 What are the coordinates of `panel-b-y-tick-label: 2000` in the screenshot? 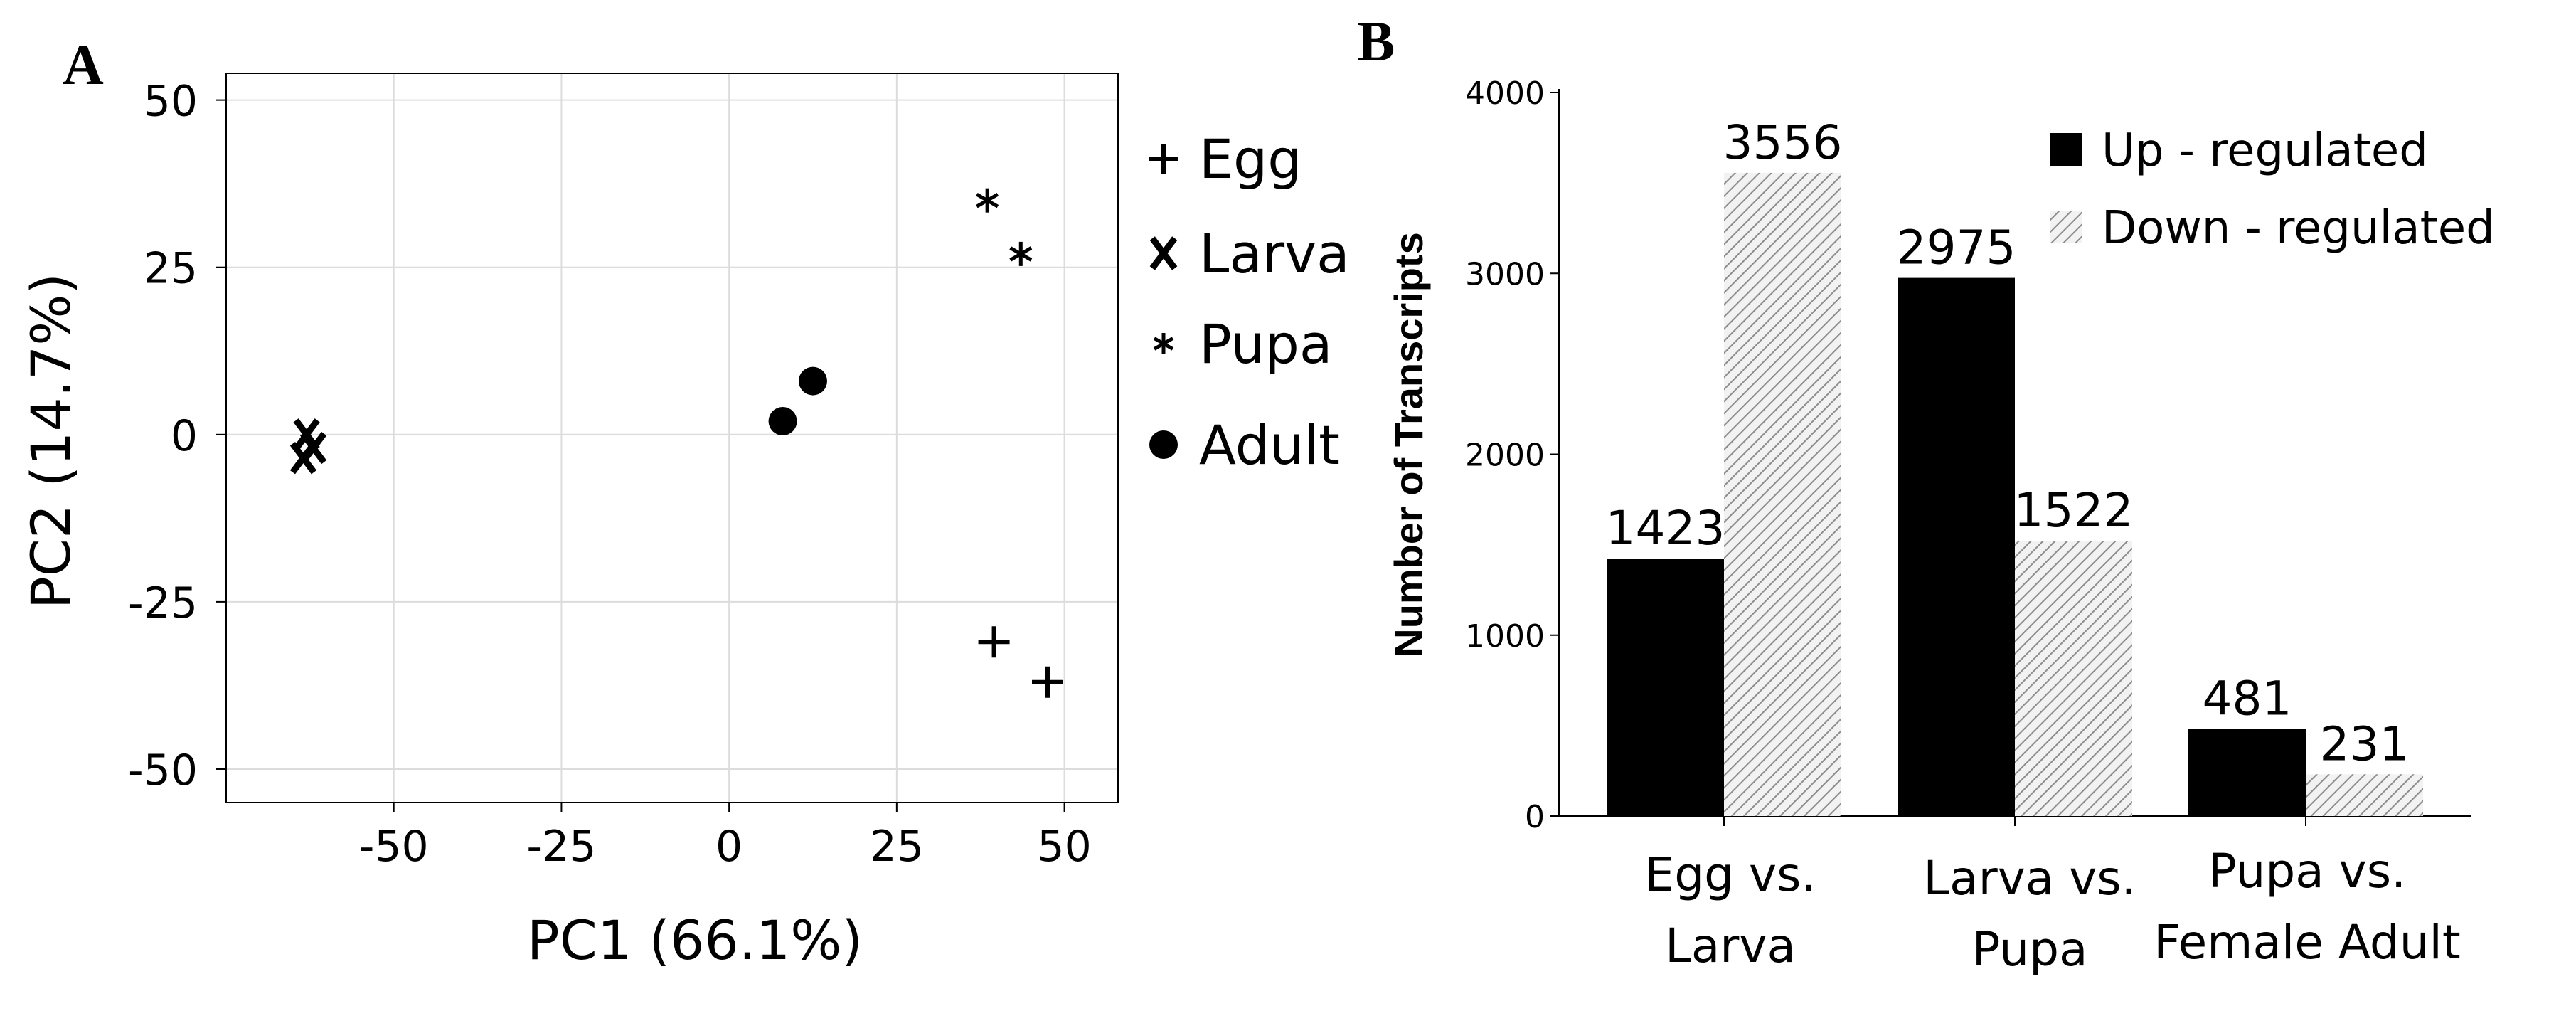 It's located at (1505, 456).